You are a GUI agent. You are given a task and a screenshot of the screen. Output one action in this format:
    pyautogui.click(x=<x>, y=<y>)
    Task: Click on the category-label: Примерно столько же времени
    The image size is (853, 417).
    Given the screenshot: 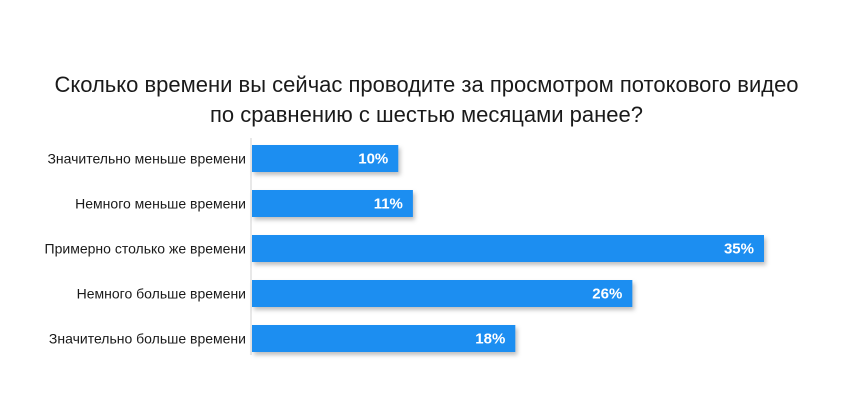 What is the action you would take?
    pyautogui.click(x=145, y=249)
    